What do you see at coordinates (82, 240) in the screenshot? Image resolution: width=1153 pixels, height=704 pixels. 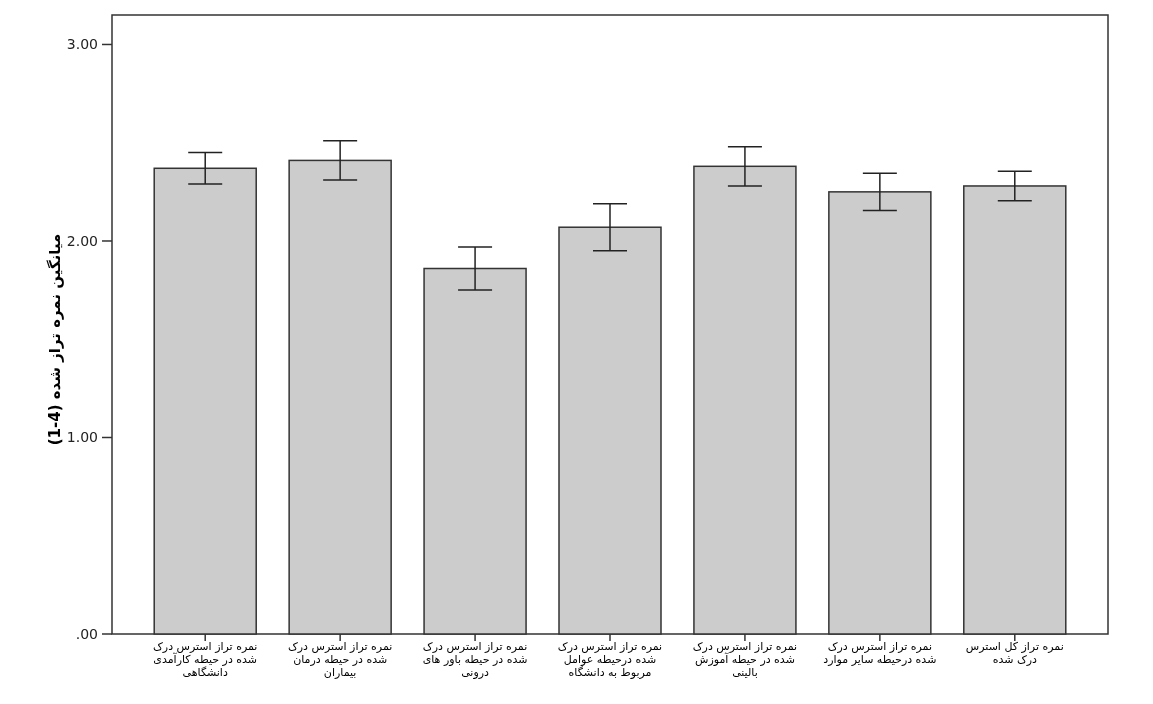 I see `y-tick-label: 2.00` at bounding box center [82, 240].